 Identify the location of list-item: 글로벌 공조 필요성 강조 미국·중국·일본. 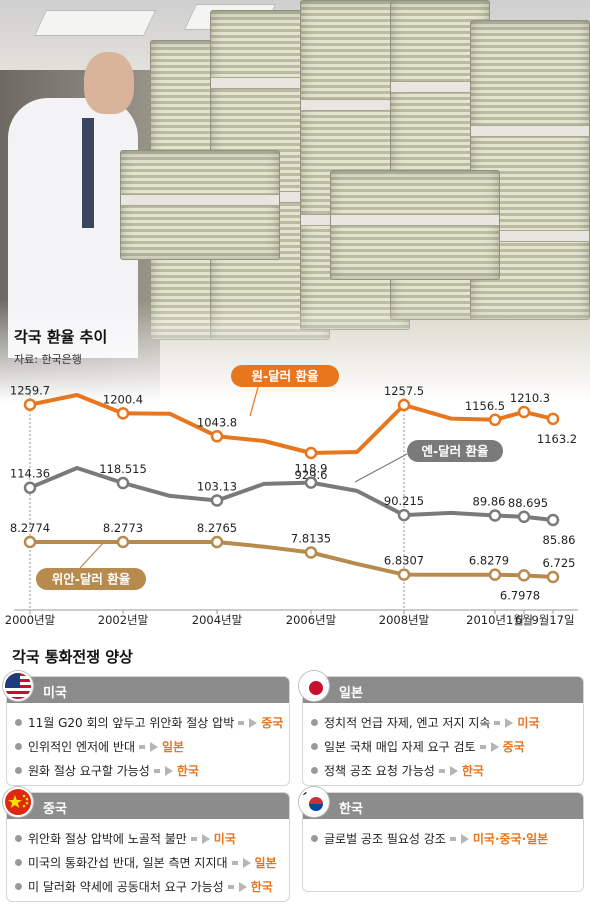
(445, 839).